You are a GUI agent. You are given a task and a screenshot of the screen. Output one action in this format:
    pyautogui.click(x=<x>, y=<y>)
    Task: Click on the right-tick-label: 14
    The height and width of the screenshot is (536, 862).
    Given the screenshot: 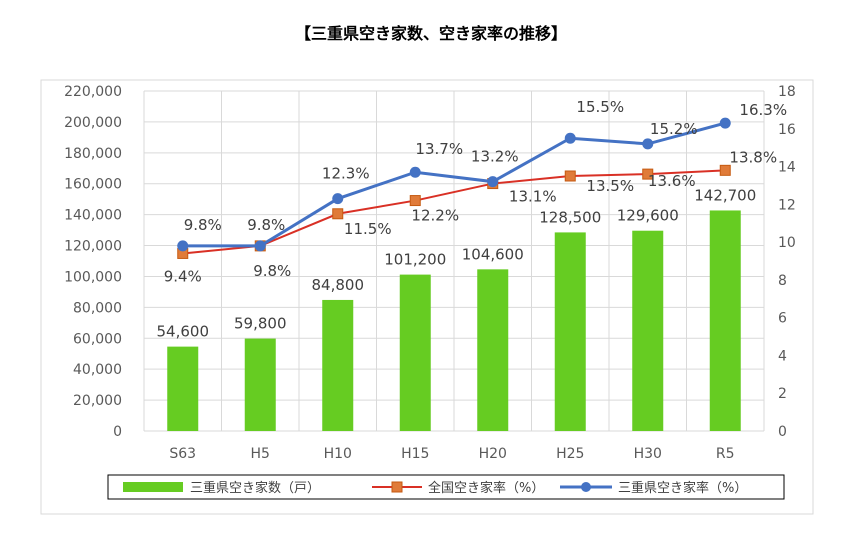 What is the action you would take?
    pyautogui.click(x=787, y=168)
    